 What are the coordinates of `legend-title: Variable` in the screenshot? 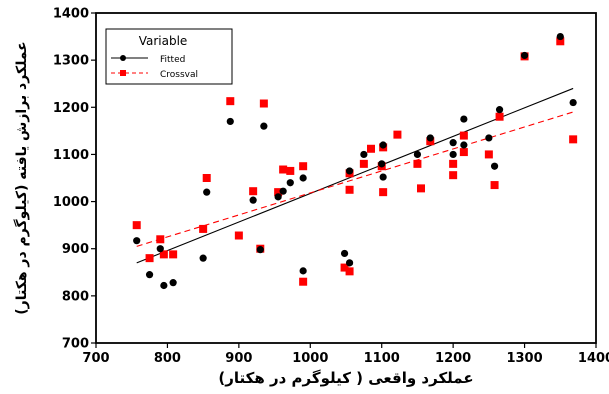 It's located at (163, 41).